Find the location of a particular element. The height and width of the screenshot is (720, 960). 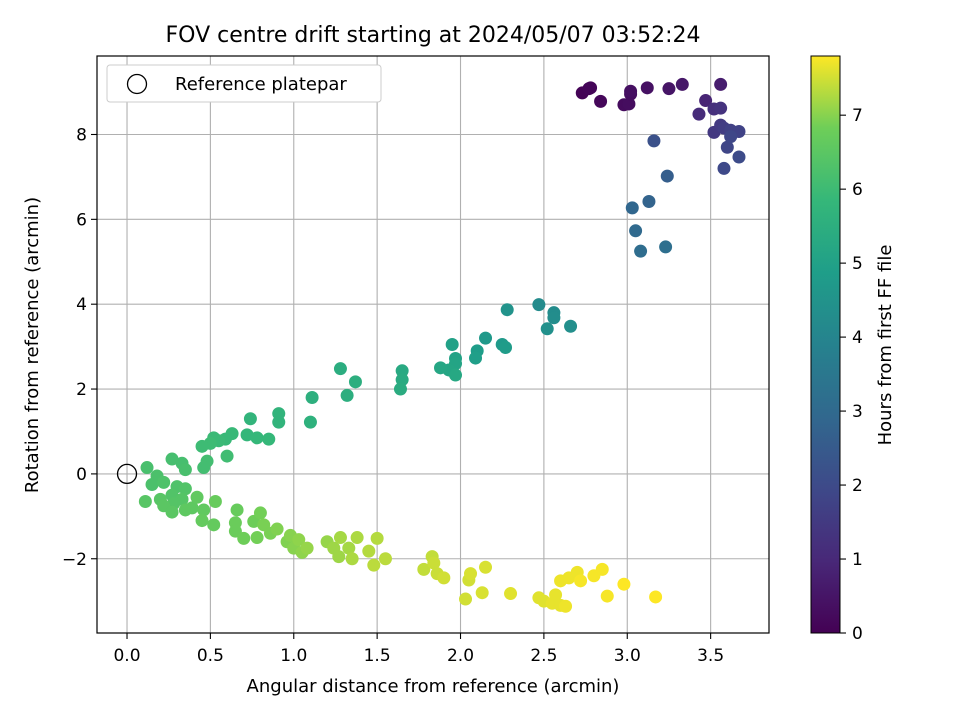

colorbar-tick-label: 2 is located at coordinates (857, 486).